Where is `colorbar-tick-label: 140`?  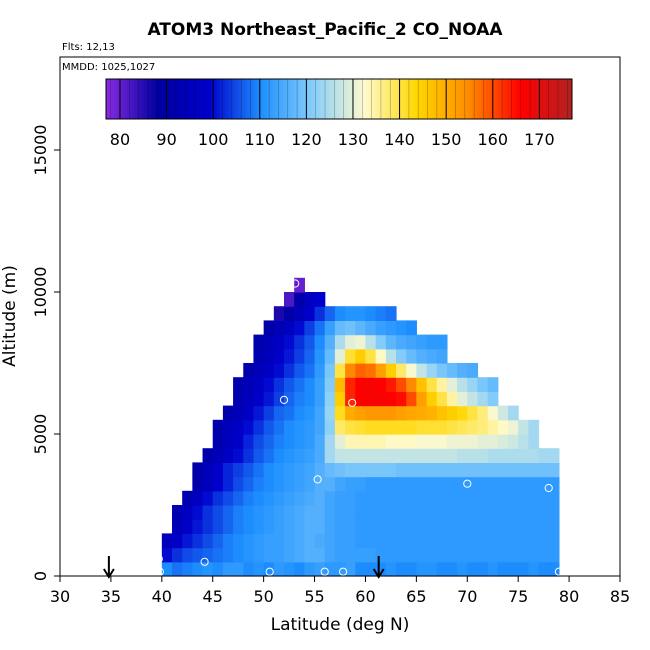
colorbar-tick-label: 140 is located at coordinates (399, 139).